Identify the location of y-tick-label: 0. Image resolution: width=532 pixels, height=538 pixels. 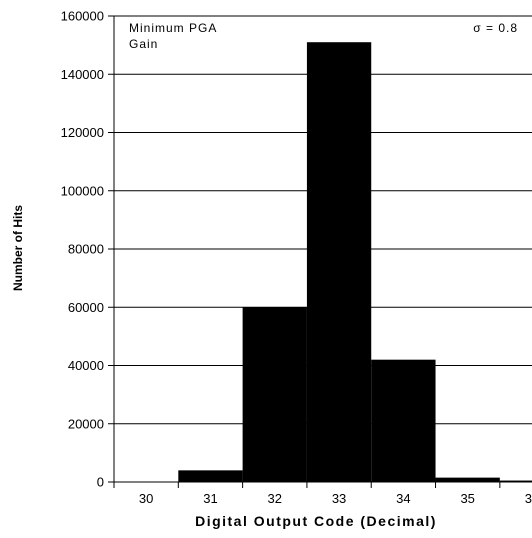
(100, 482).